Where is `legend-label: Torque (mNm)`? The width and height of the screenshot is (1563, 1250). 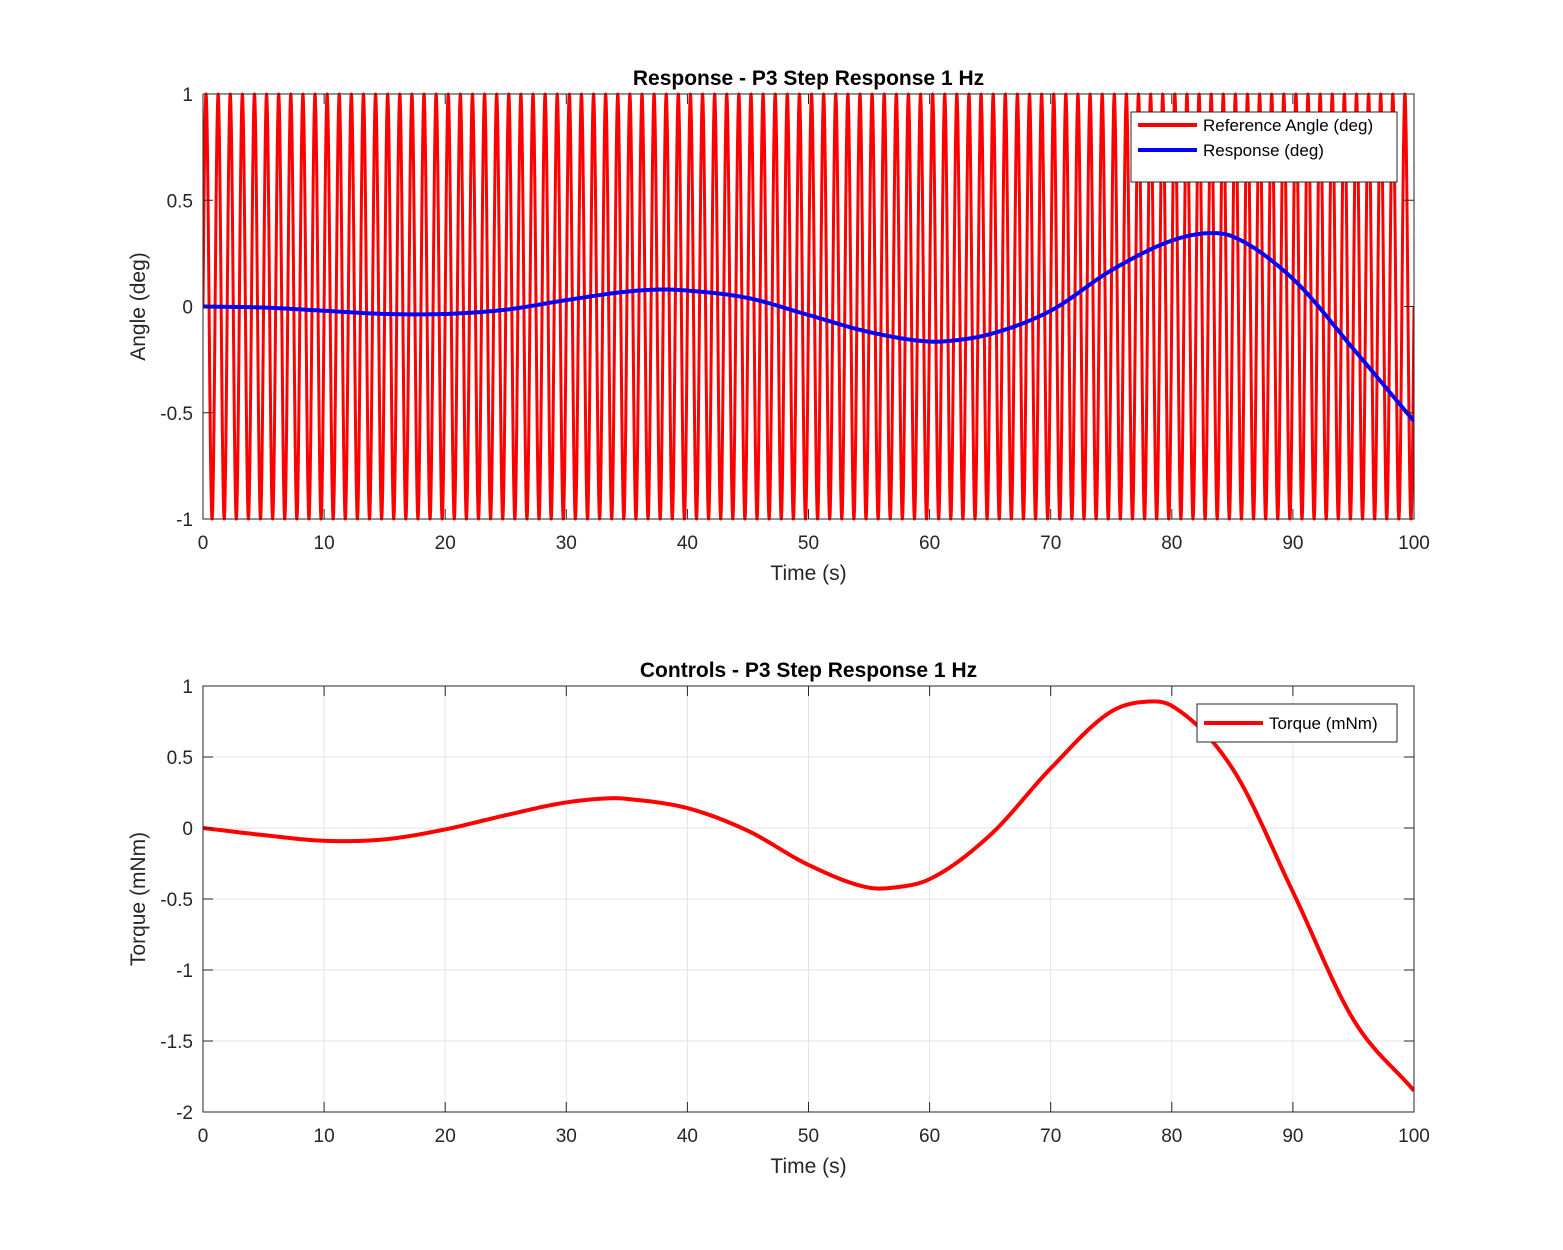
legend-label: Torque (mNm) is located at coordinates (1323, 723).